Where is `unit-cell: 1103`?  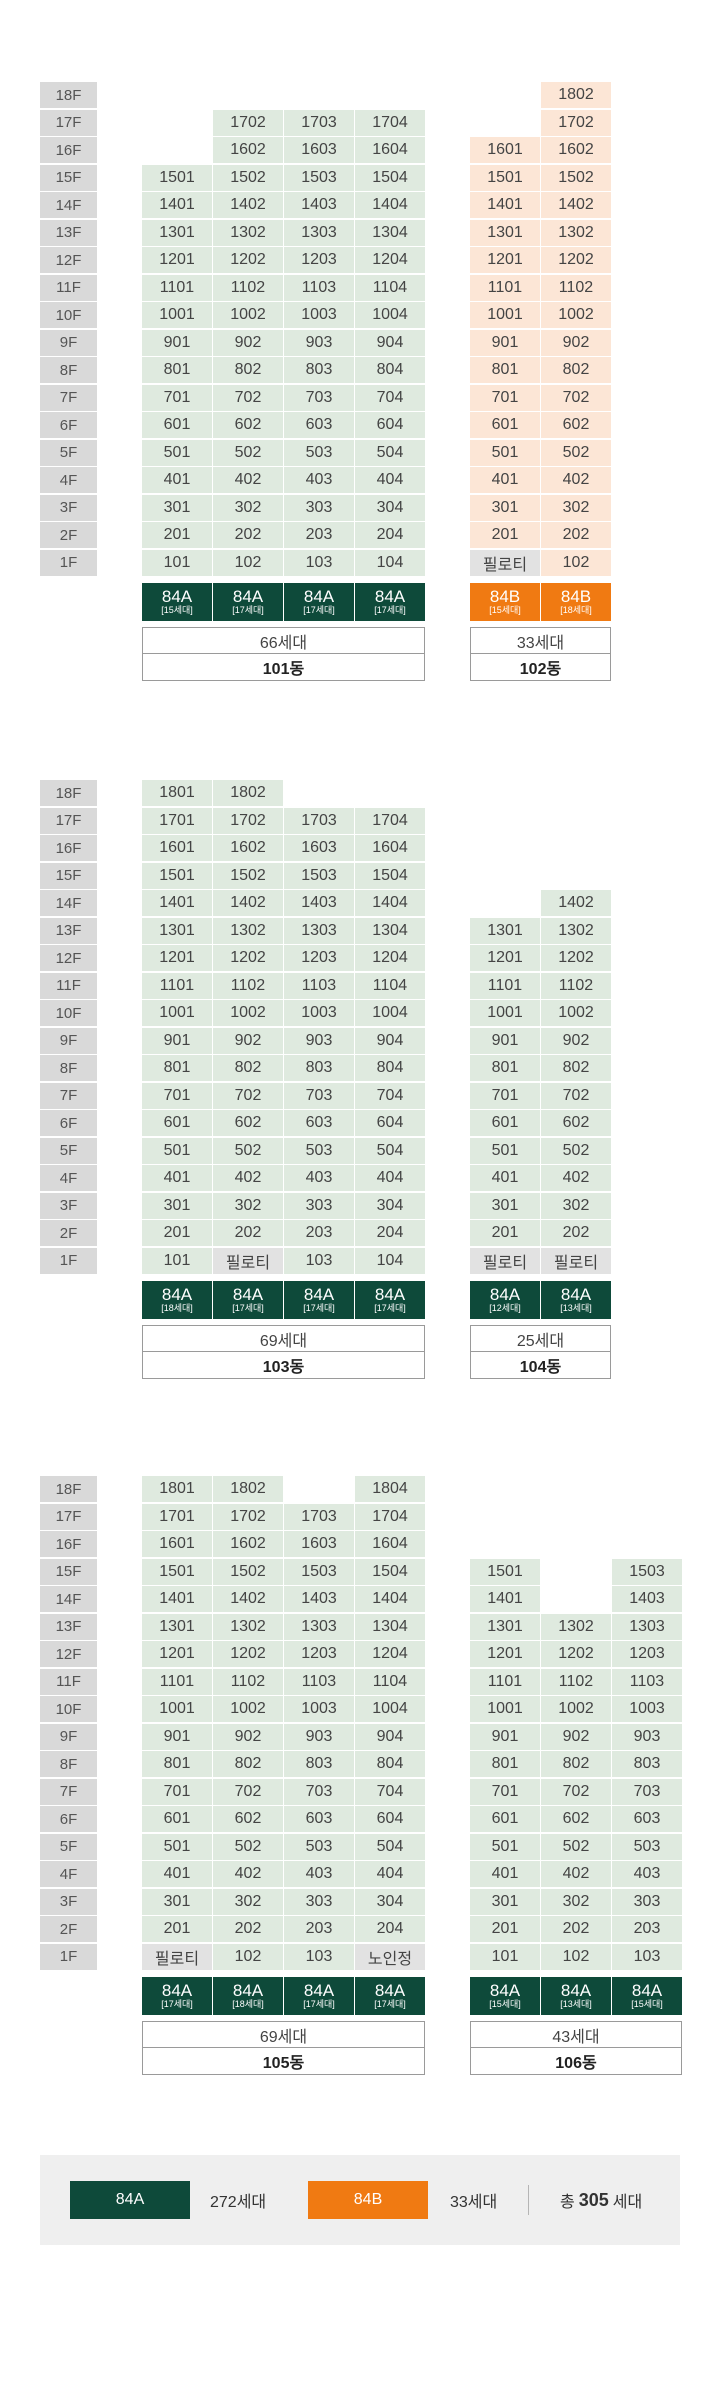
unit-cell: 1103 is located at coordinates (319, 985).